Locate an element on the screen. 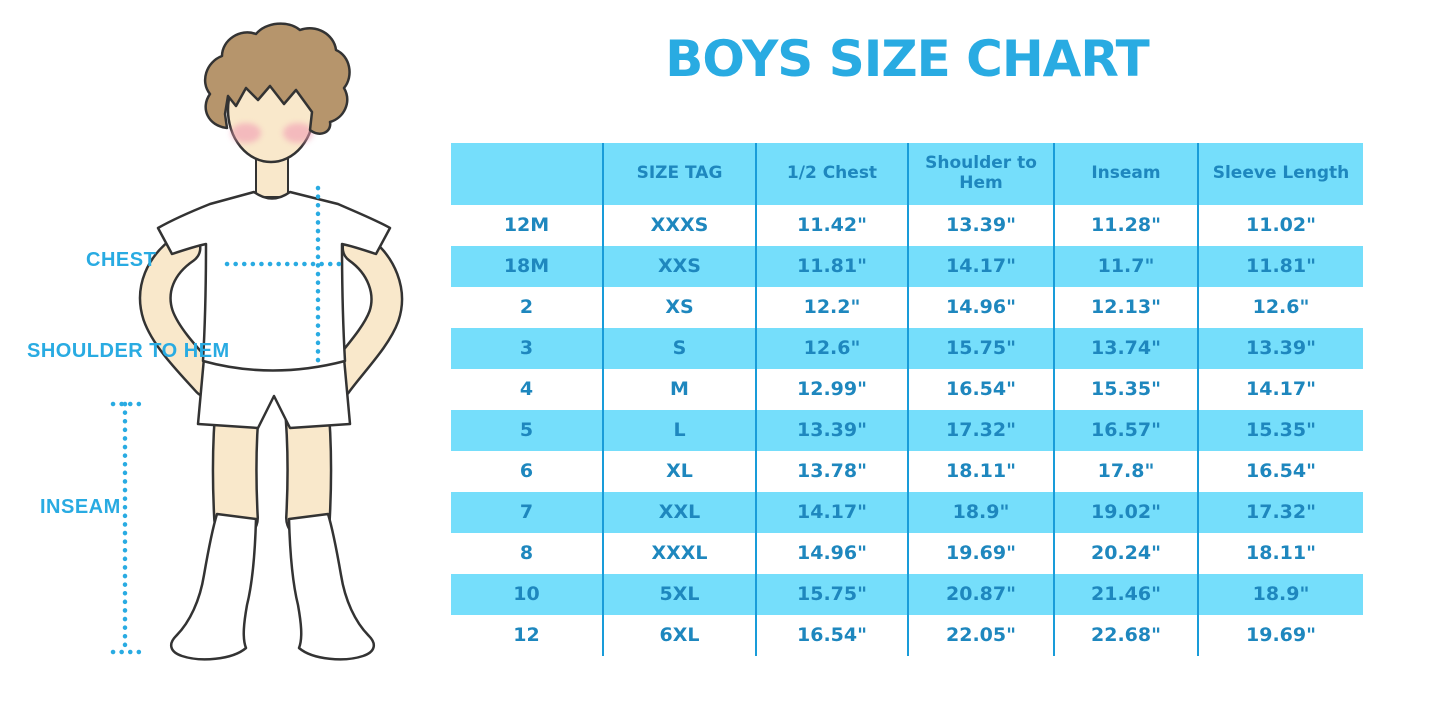 The image size is (1445, 723). cell: 11.28" is located at coordinates (1125, 225).